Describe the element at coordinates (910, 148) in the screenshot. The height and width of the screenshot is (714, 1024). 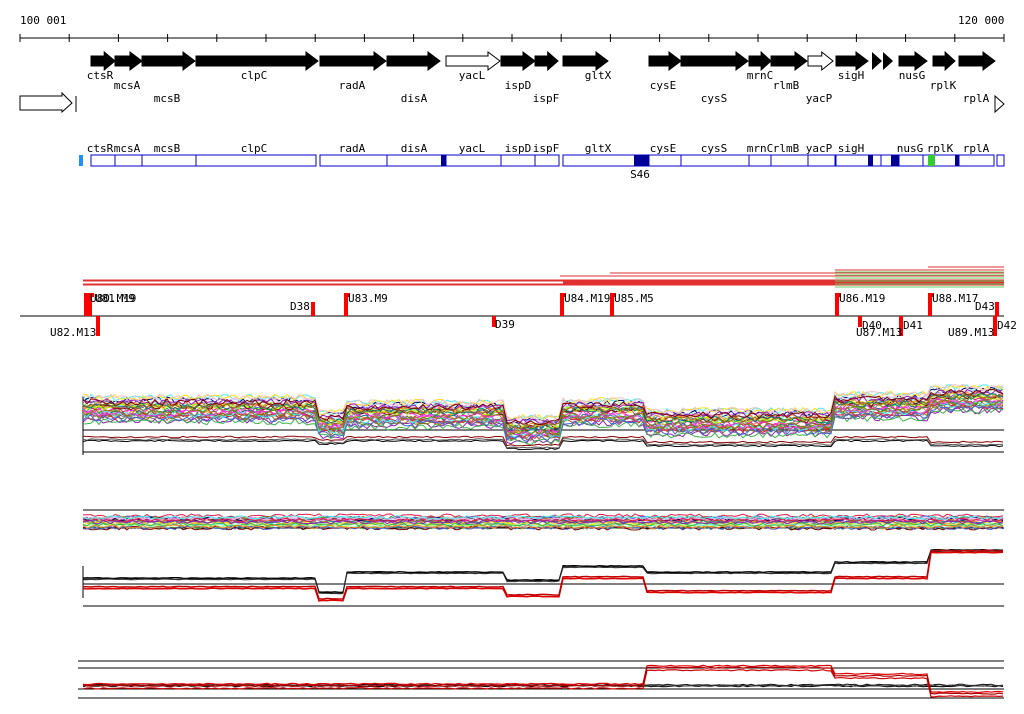
I see `operon-label-nusG: nusG` at that location.